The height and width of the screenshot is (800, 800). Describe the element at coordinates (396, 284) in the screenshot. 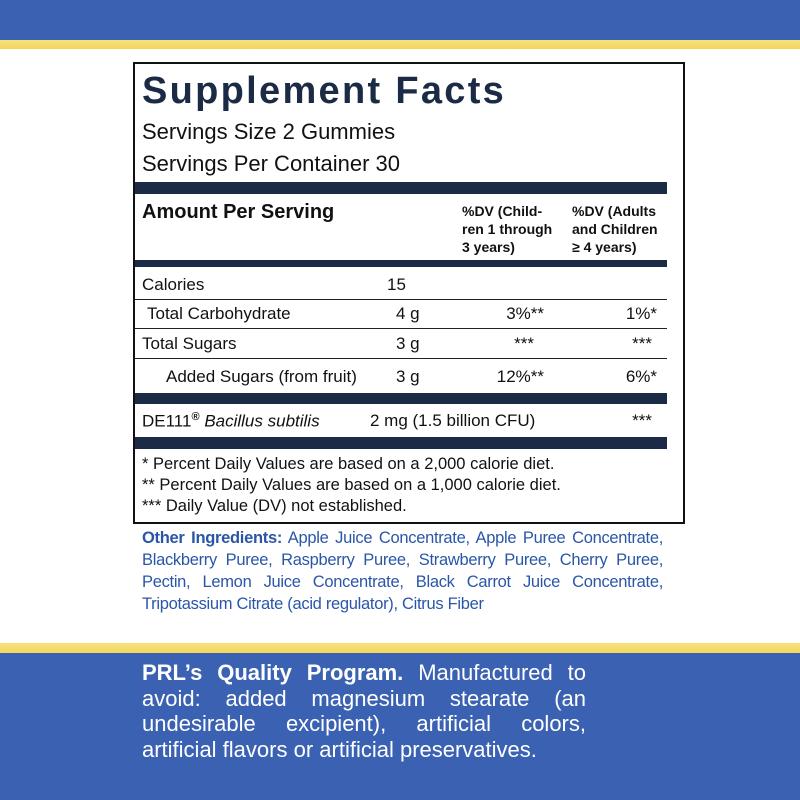

I see `row-amount: 15` at that location.